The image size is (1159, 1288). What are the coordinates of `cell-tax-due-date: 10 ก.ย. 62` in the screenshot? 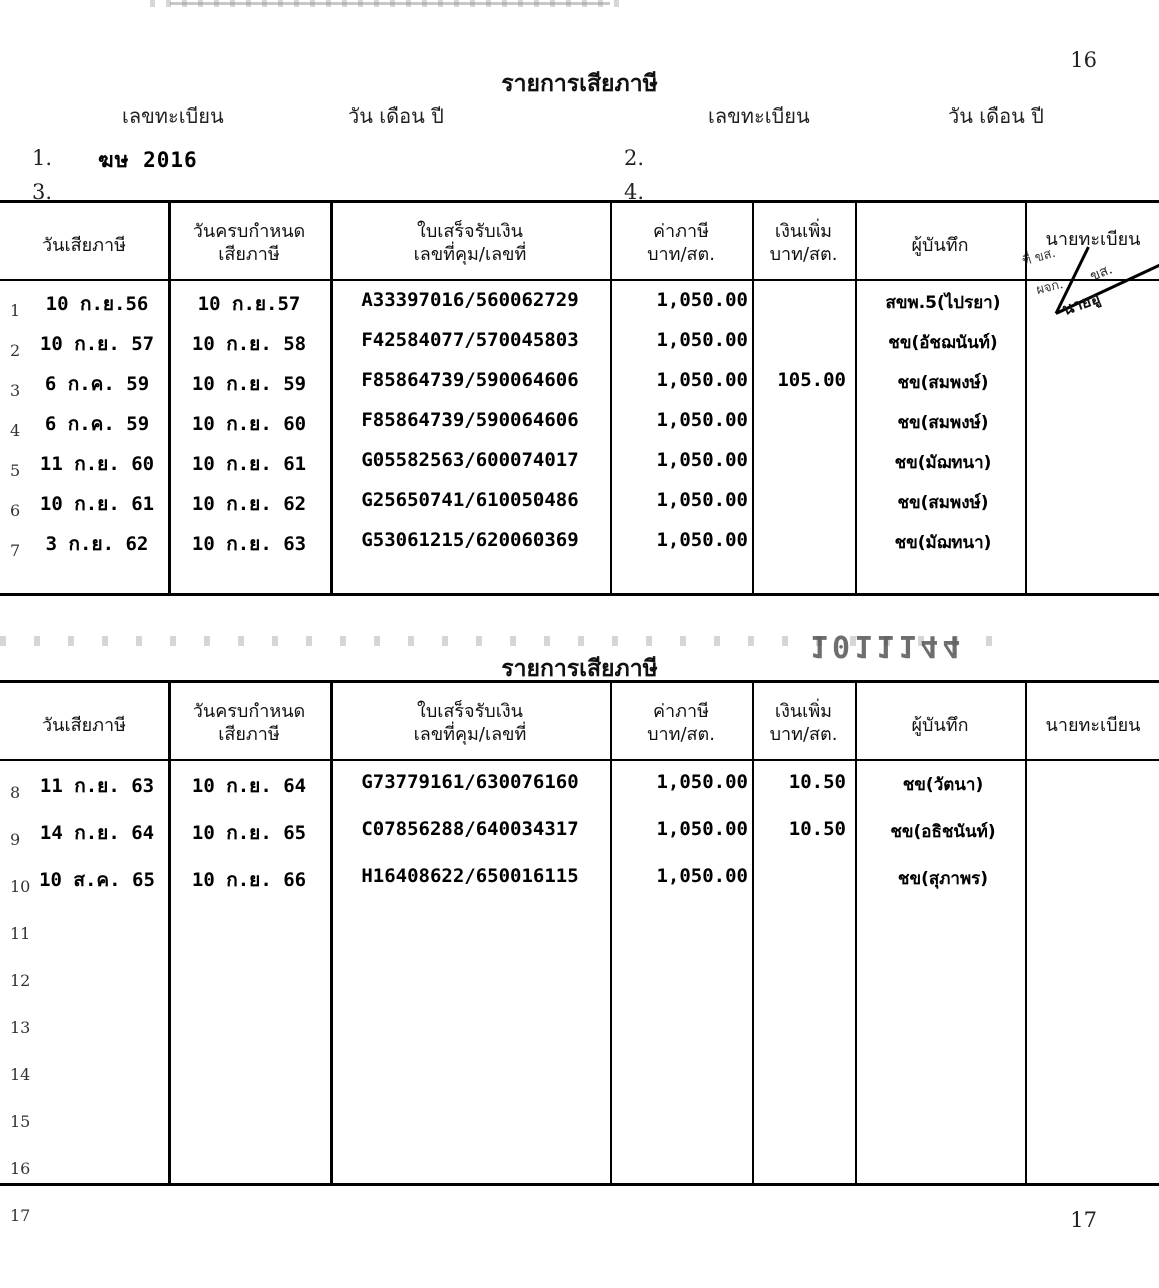 It's located at (249, 504).